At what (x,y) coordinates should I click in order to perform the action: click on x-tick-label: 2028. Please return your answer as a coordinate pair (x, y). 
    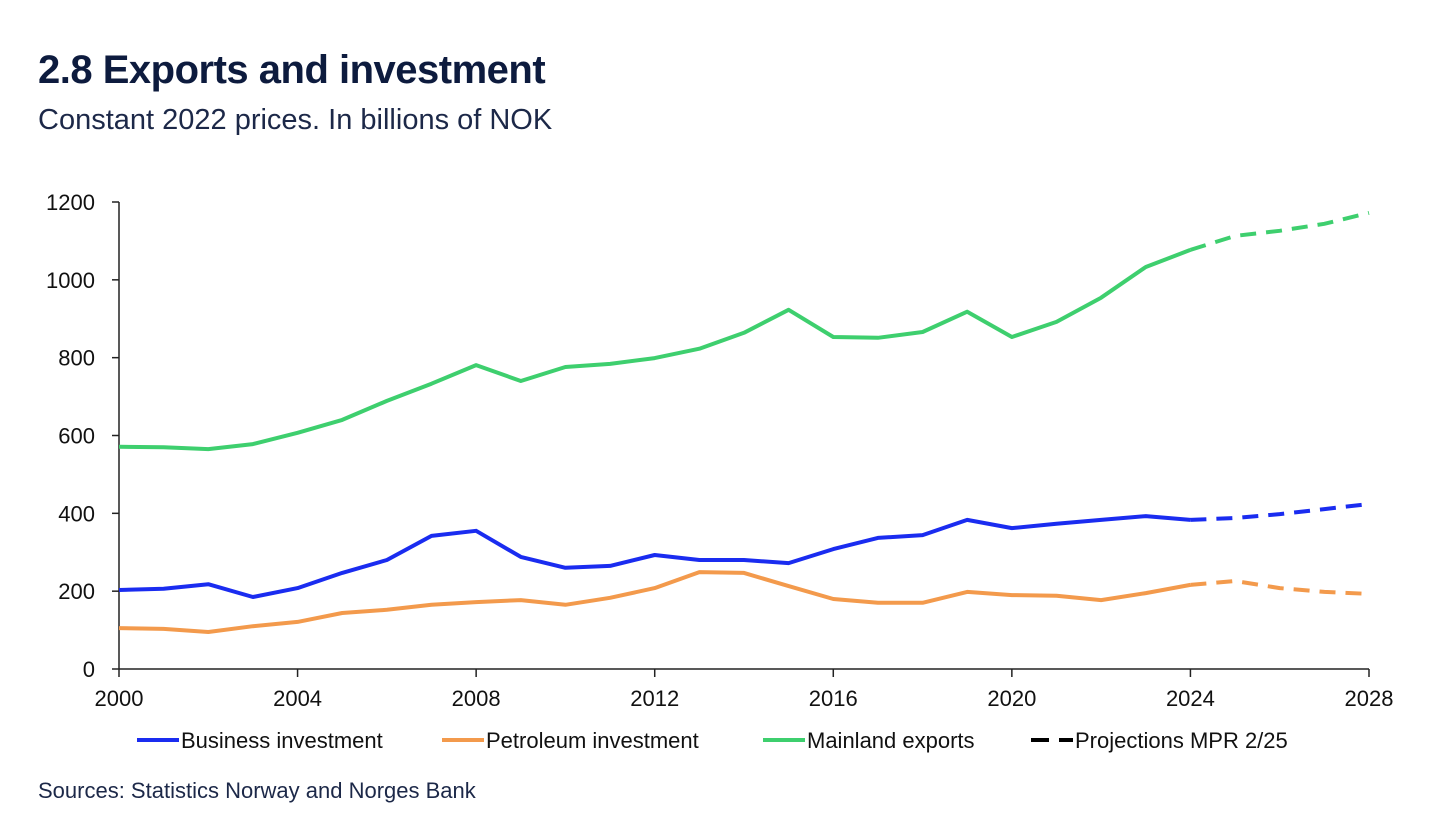
    Looking at the image, I should click on (1369, 698).